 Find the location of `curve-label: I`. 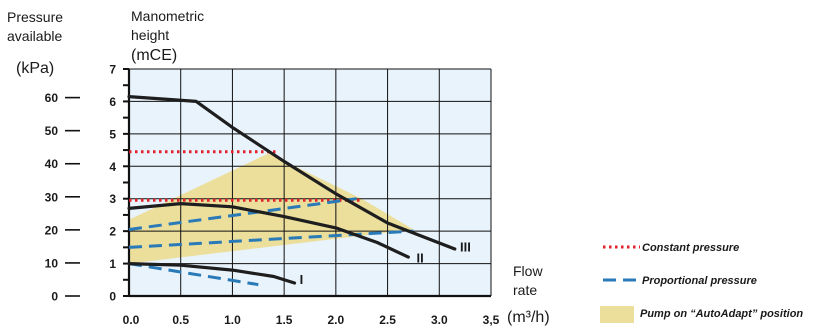

curve-label: I is located at coordinates (302, 279).